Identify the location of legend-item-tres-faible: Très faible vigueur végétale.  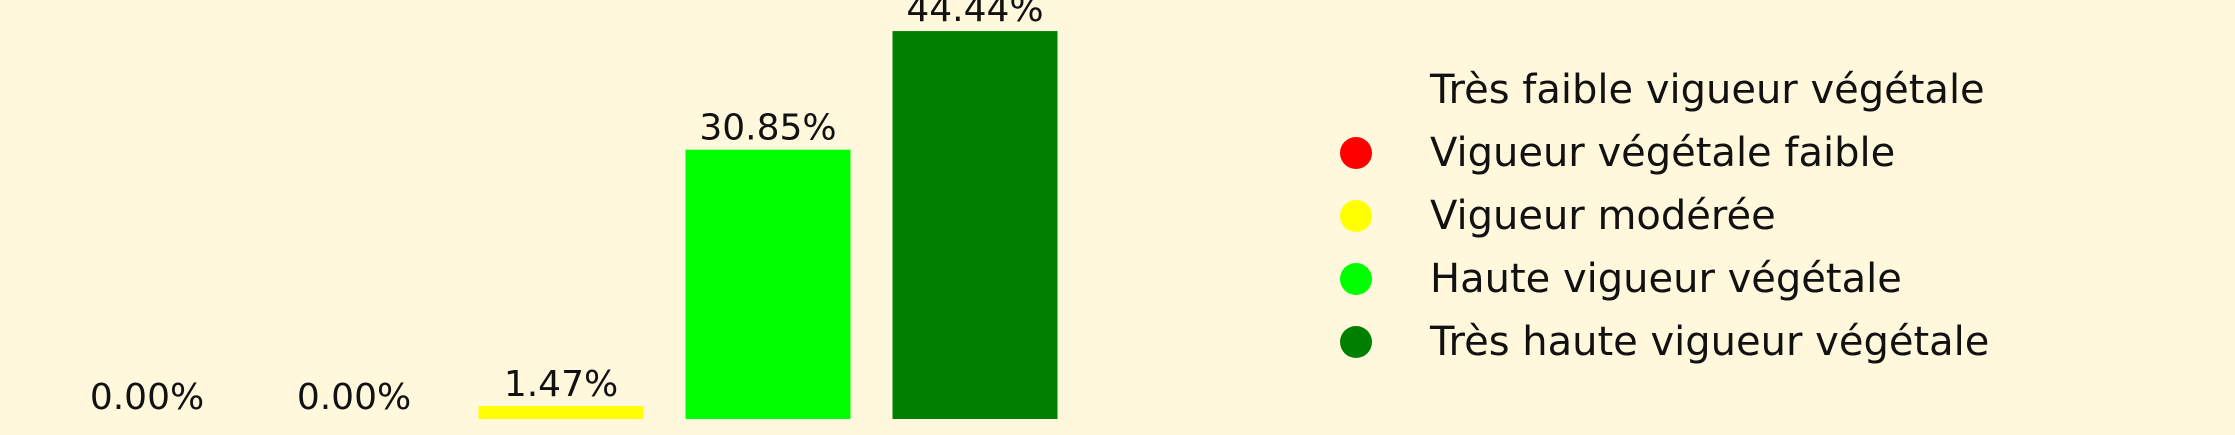
(1664, 89).